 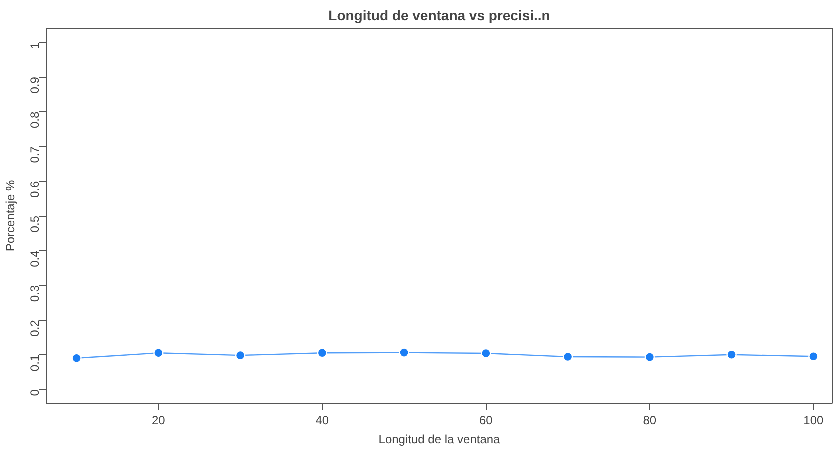 I want to click on y-tick-label: 0.9, so click(x=35, y=85).